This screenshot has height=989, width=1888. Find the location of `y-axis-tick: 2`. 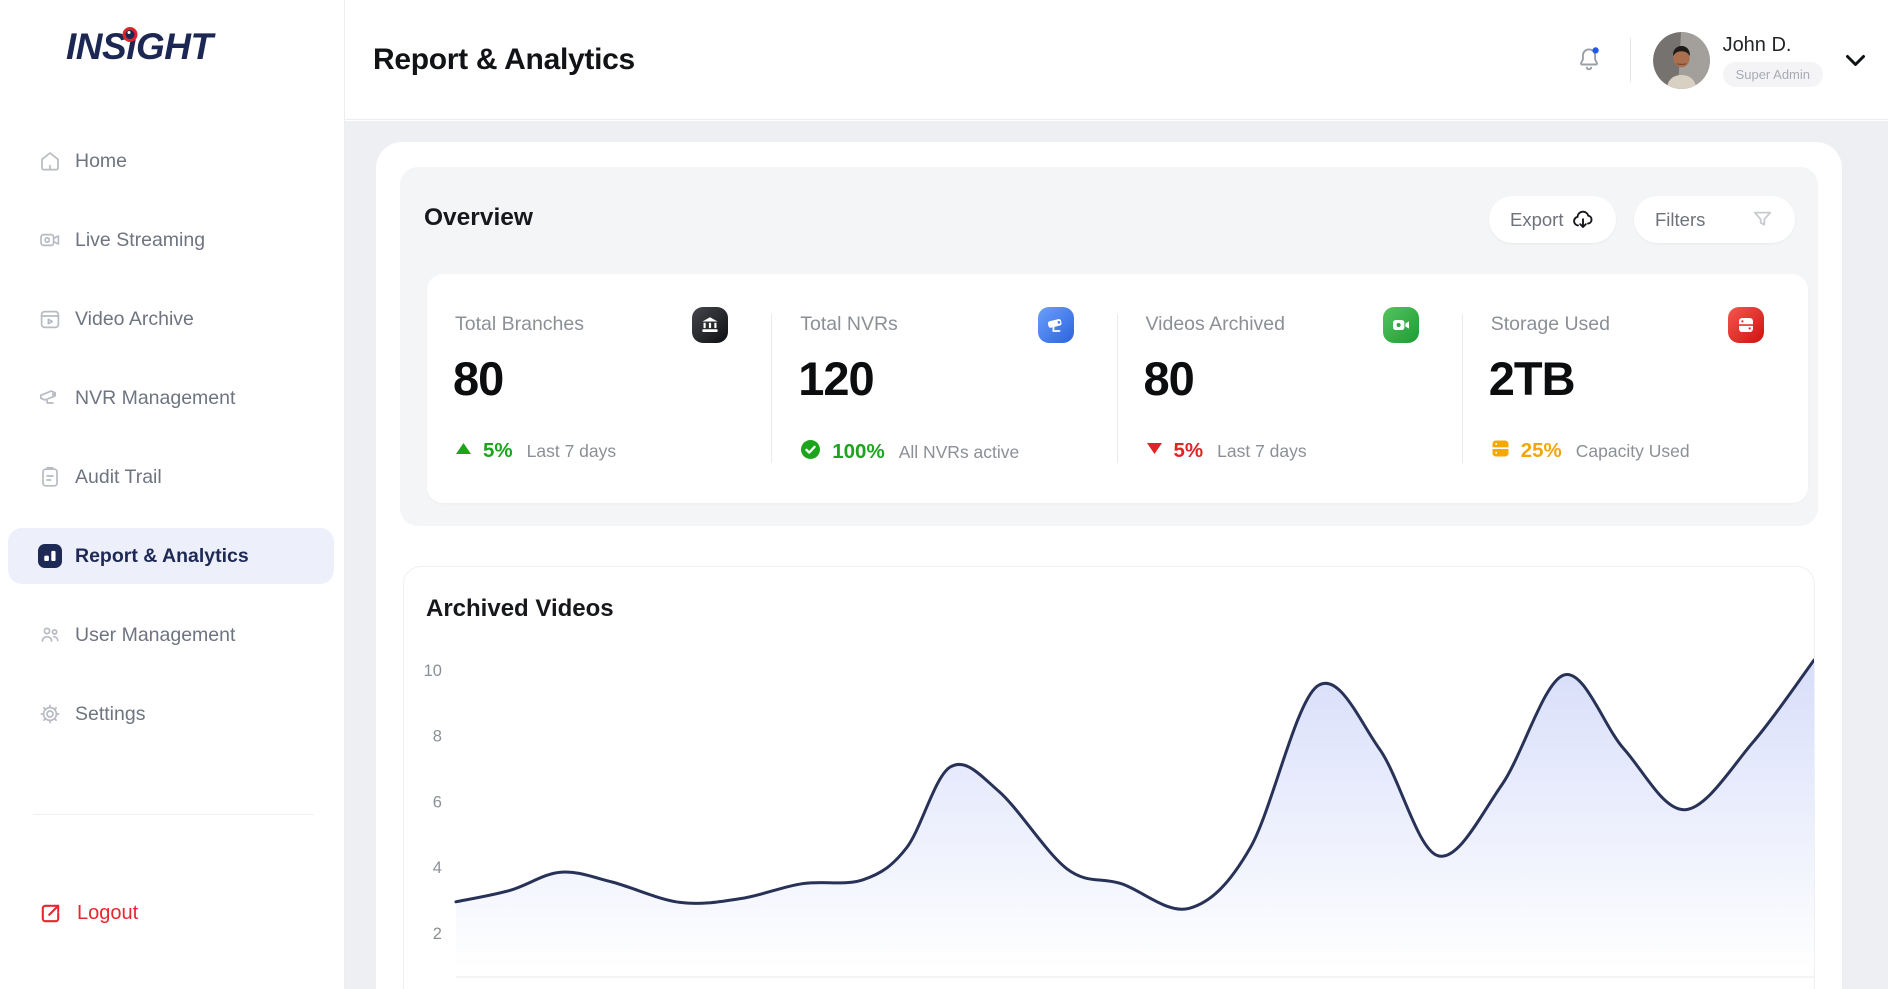

y-axis-tick: 2 is located at coordinates (437, 934).